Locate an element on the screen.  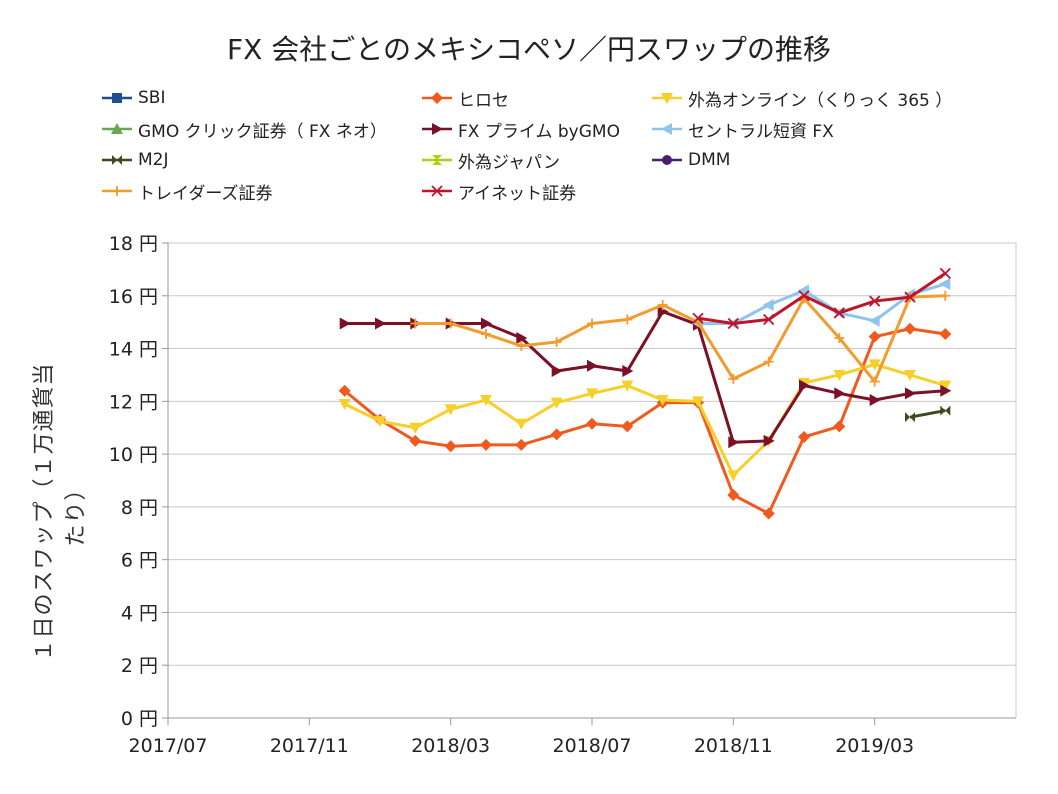
legend-label-m2j: M2J is located at coordinates (153, 160).